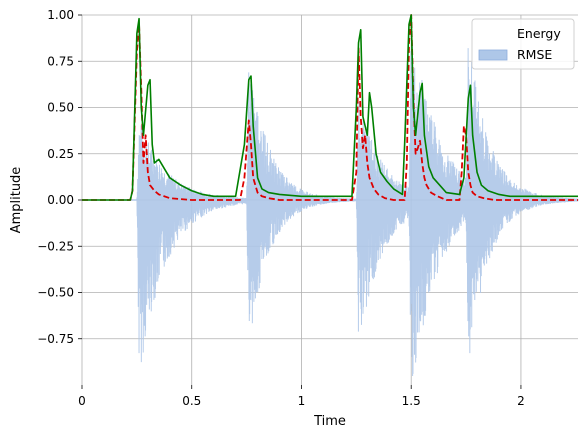 This screenshot has width=587, height=438. What do you see at coordinates (16, 200) in the screenshot?
I see `y-axis-label: Amplitude` at bounding box center [16, 200].